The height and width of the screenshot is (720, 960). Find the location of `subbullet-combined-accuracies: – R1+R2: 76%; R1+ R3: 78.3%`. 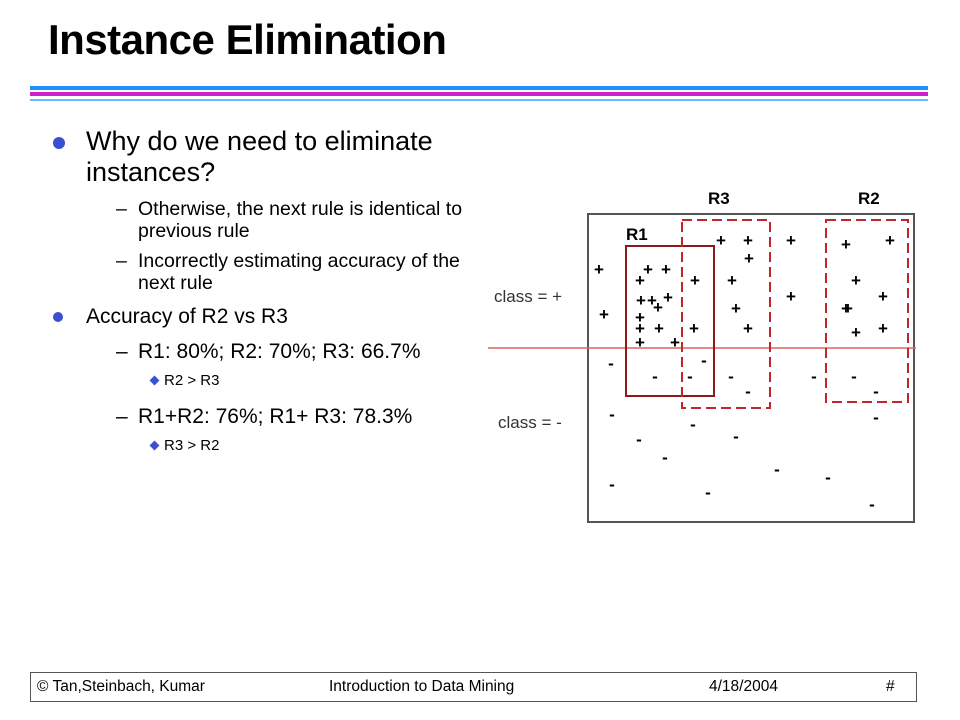

subbullet-combined-accuracies: – R1+R2: 76%; R1+ R3: 78.3% is located at coordinates (260, 416).